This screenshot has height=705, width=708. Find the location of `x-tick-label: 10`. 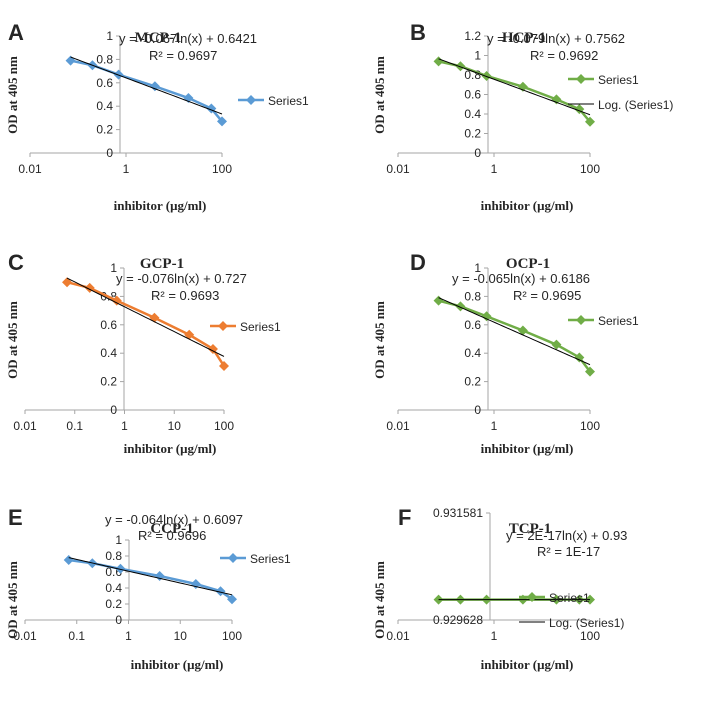

x-tick-label: 10 is located at coordinates (181, 636).